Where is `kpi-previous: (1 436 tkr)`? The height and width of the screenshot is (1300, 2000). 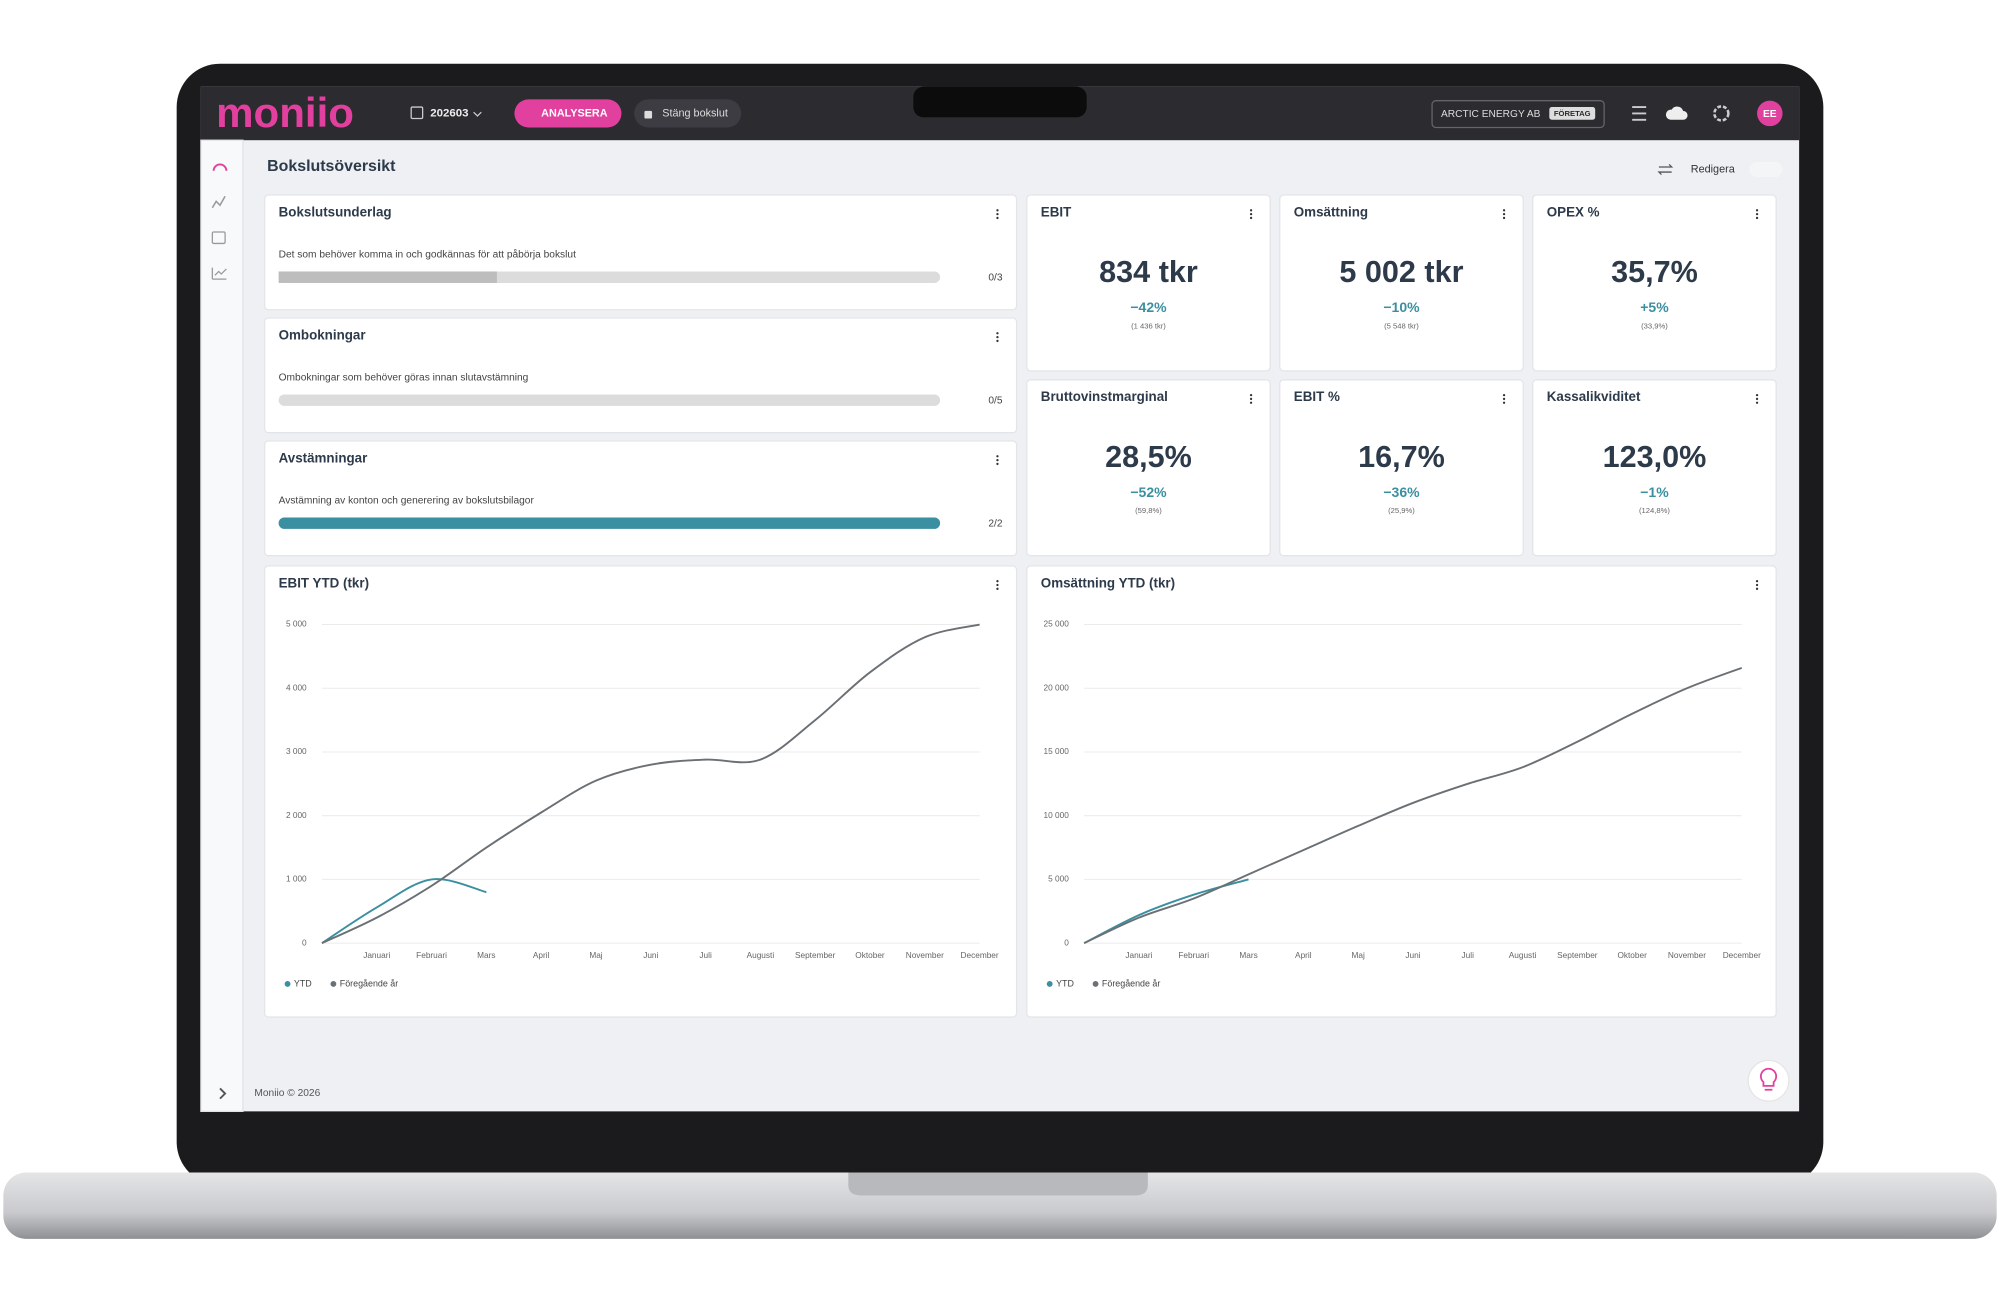
kpi-previous: (1 436 tkr) is located at coordinates (1148, 325).